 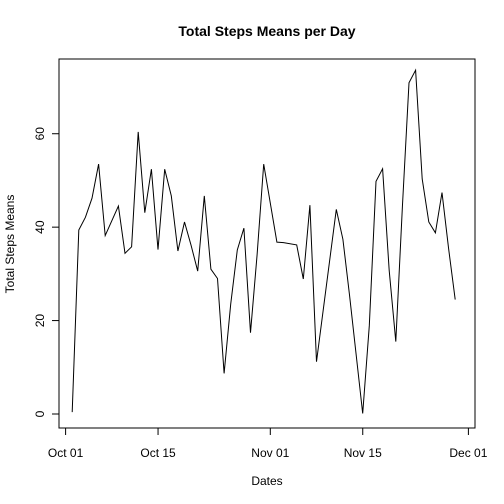 What do you see at coordinates (40, 134) in the screenshot?
I see `y-tick-label: 60` at bounding box center [40, 134].